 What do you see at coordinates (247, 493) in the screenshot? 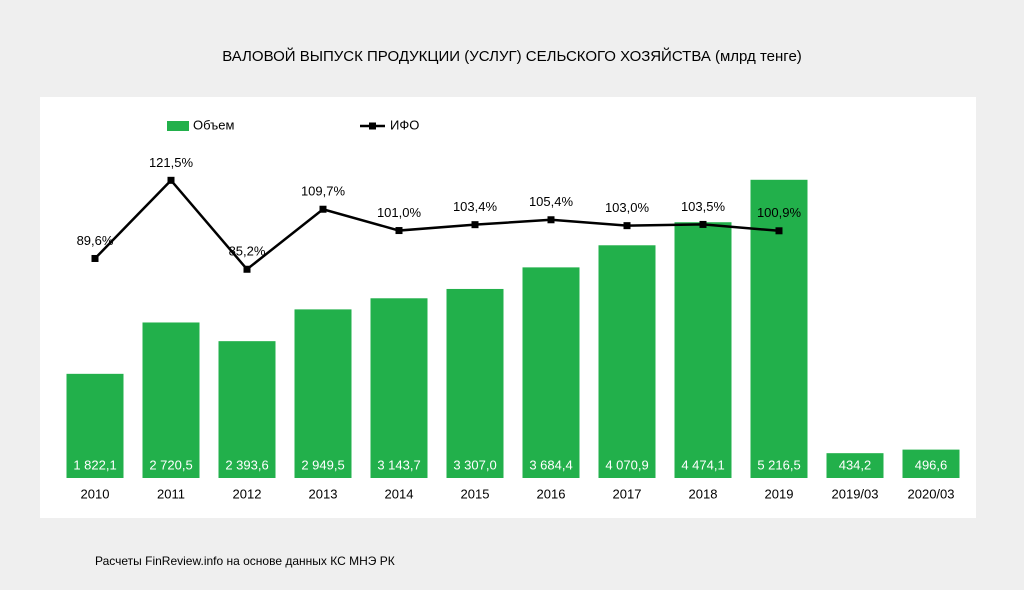
I see `x-tick-label: 2012` at bounding box center [247, 493].